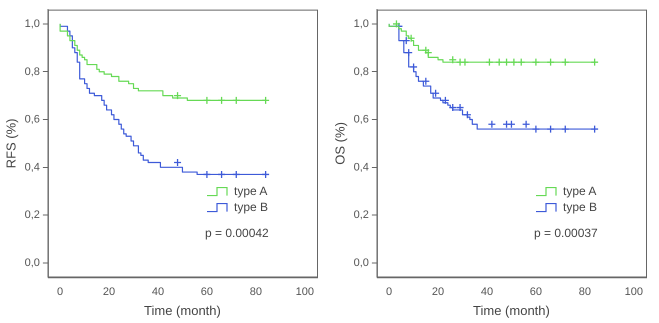 This screenshot has width=659, height=323. What do you see at coordinates (566, 233) in the screenshot?
I see `annotation: p = 0.00037` at bounding box center [566, 233].